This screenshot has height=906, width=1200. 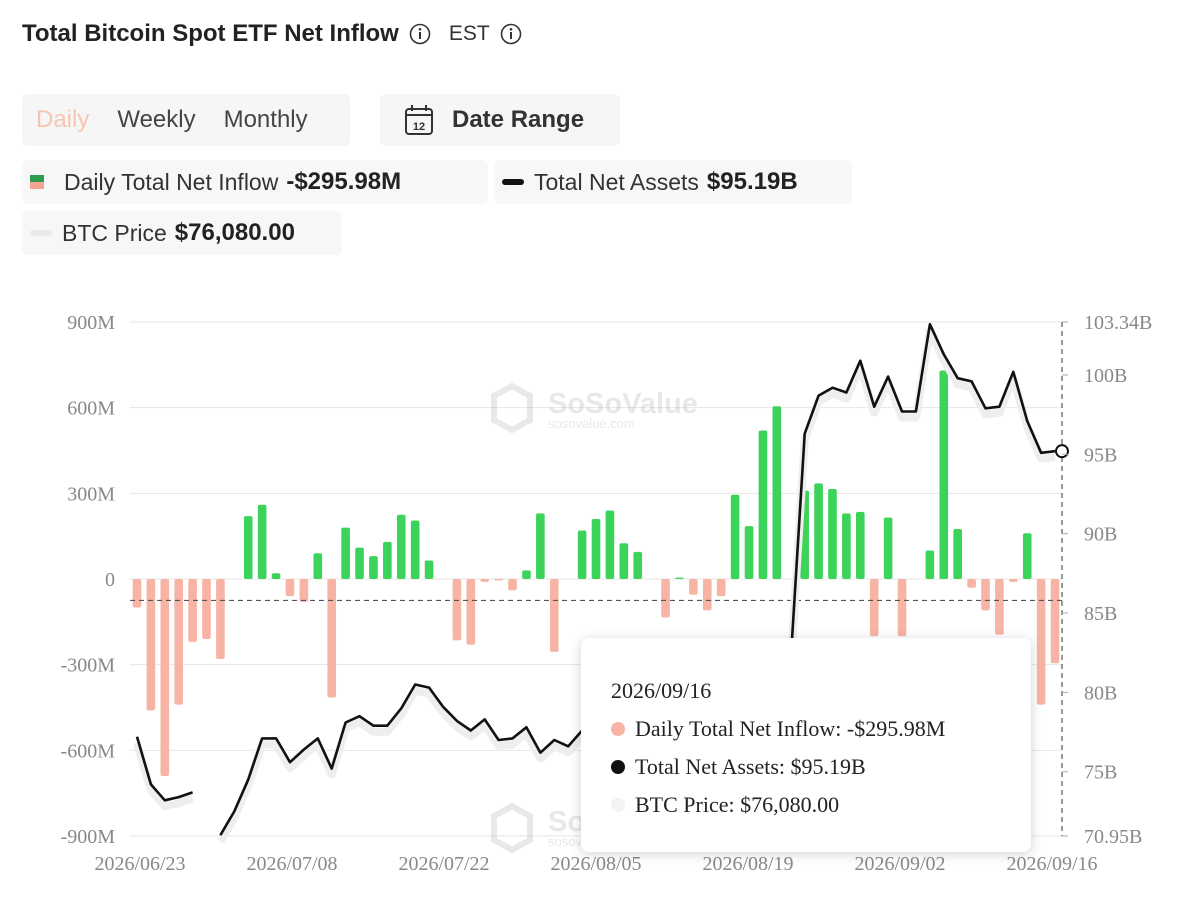 I want to click on calendar-icon-text: 12, so click(x=419, y=127).